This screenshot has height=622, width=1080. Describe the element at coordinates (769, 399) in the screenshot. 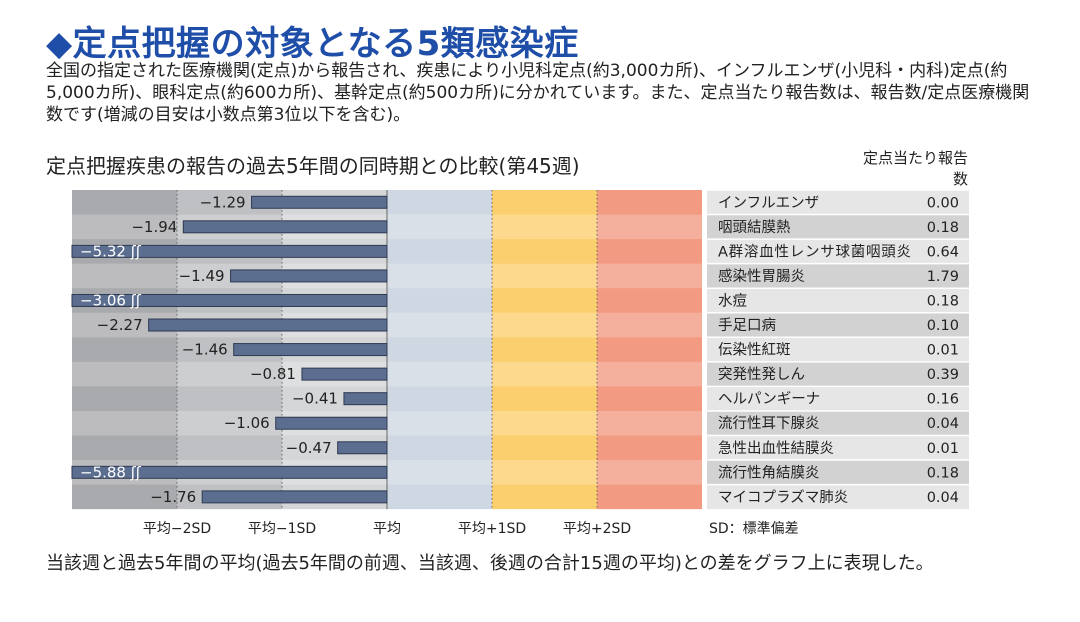

I see `disease-name: ヘルパンギーナ` at that location.